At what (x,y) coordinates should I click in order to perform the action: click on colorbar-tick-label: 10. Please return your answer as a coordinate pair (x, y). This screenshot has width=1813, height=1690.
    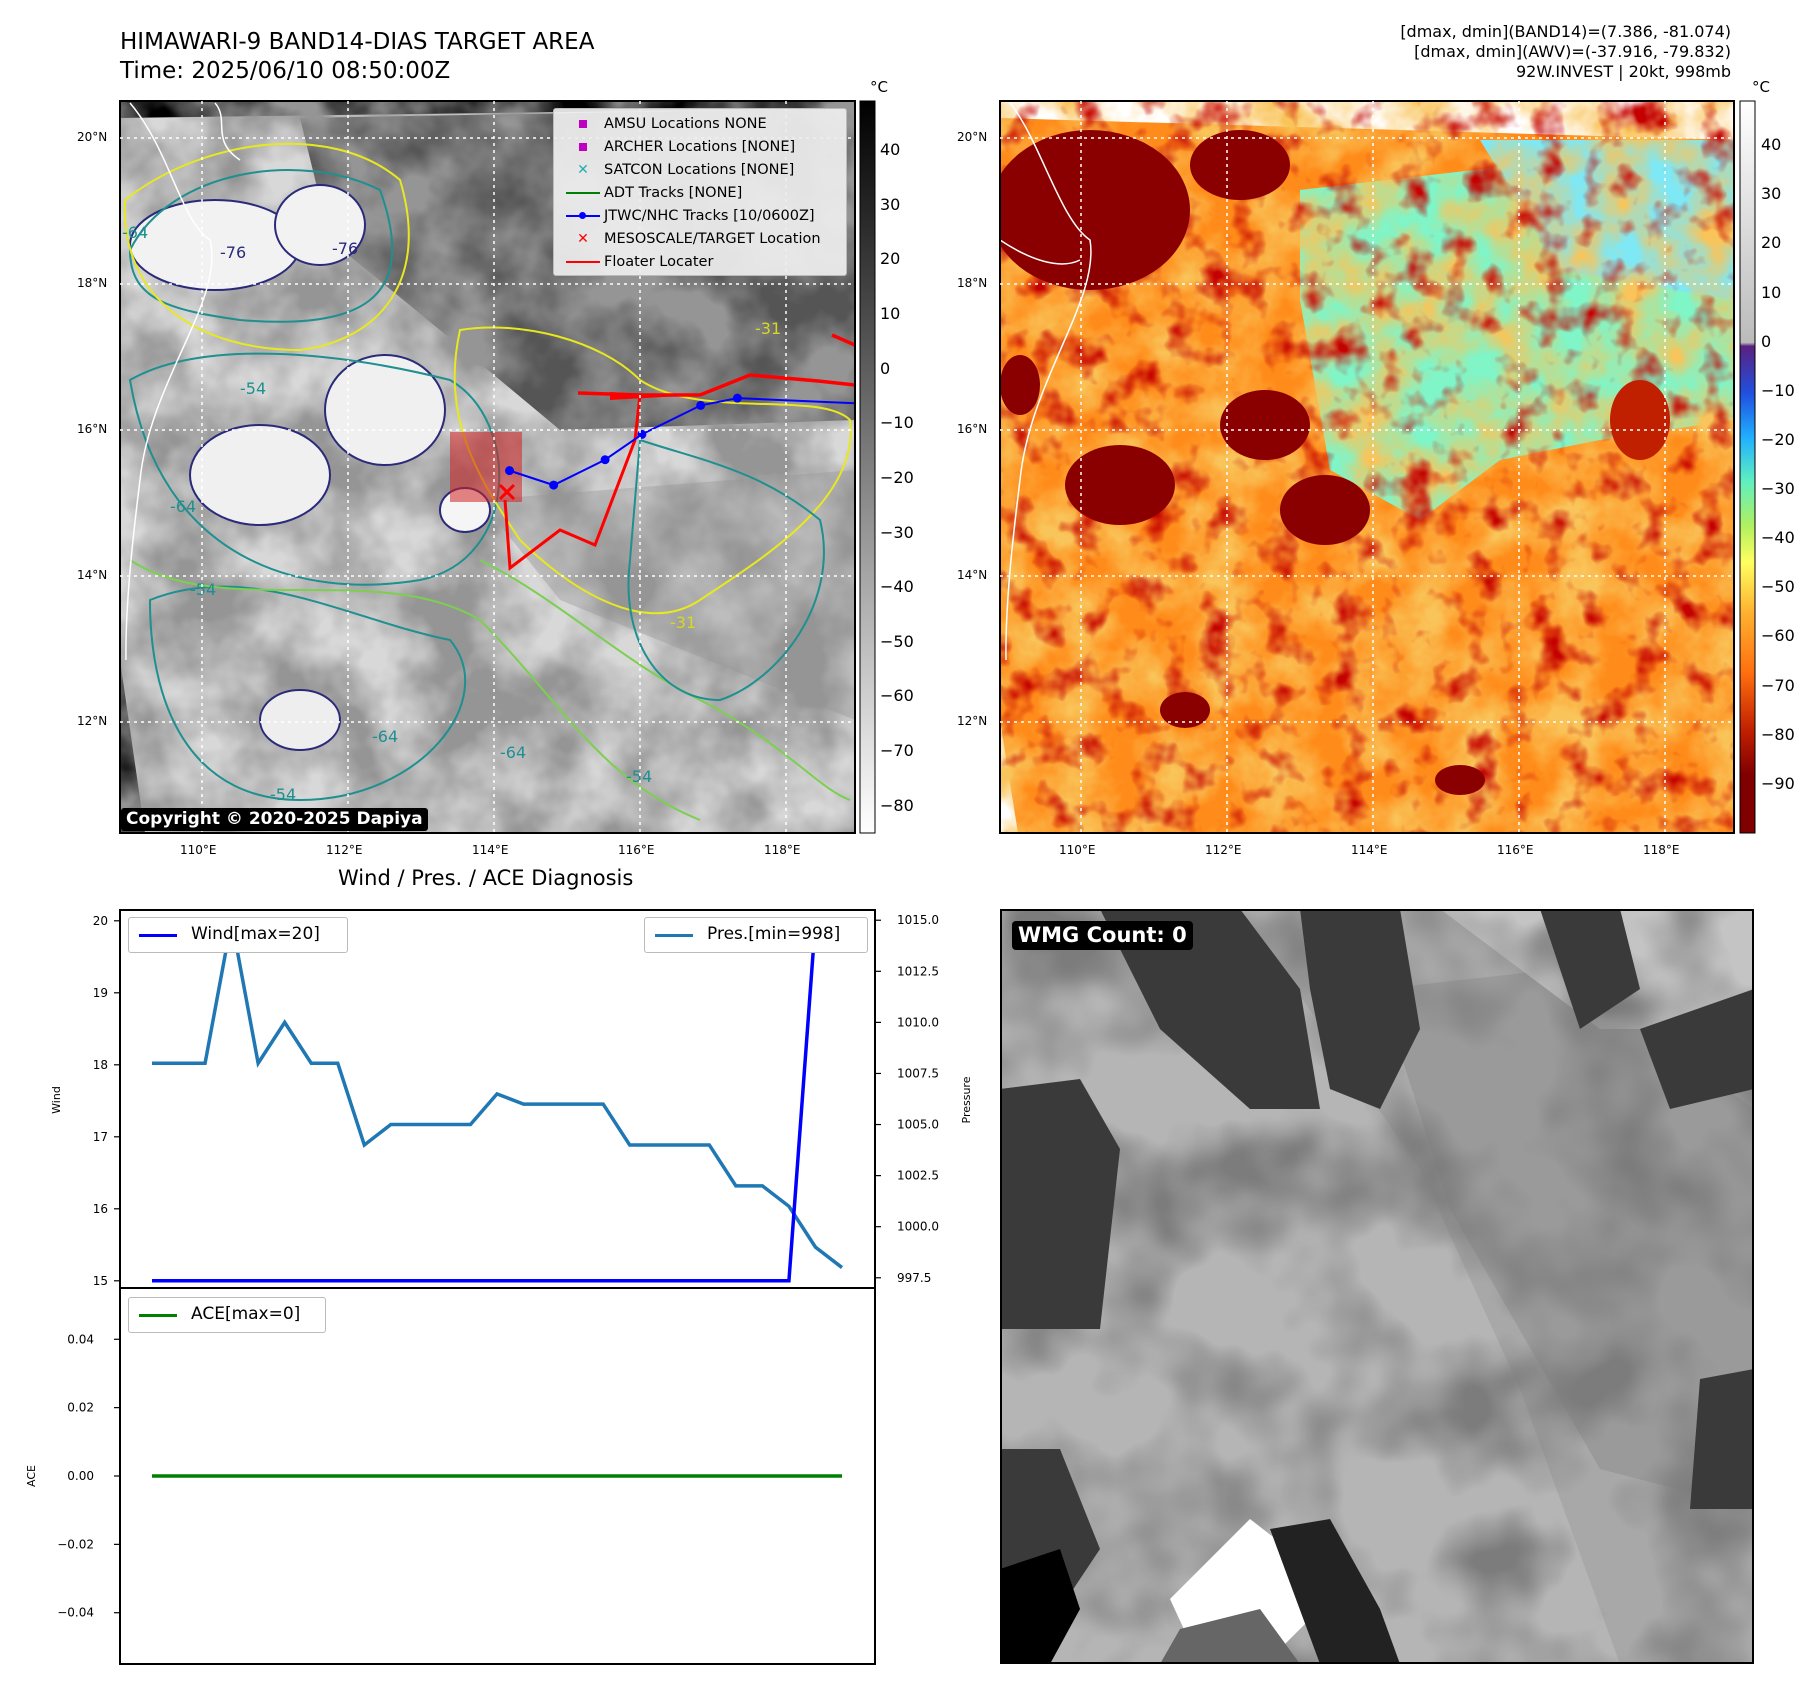
    Looking at the image, I should click on (1771, 292).